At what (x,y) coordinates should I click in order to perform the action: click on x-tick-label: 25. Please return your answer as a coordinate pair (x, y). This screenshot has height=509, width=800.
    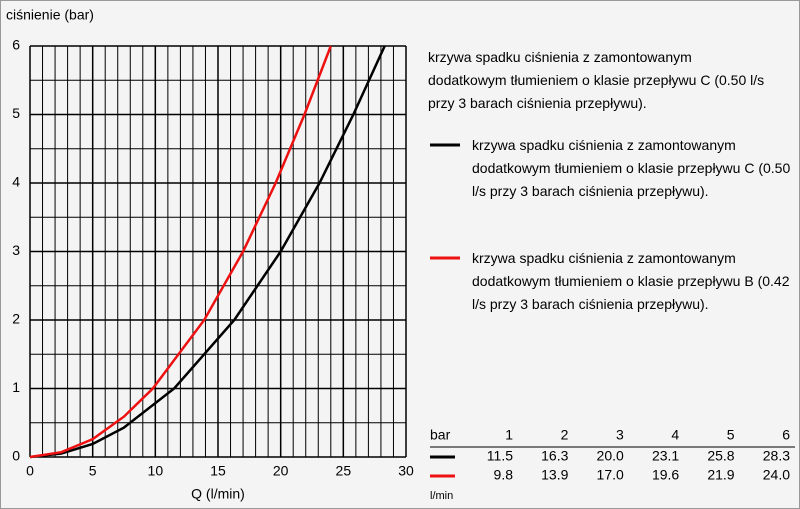
    Looking at the image, I should click on (344, 471).